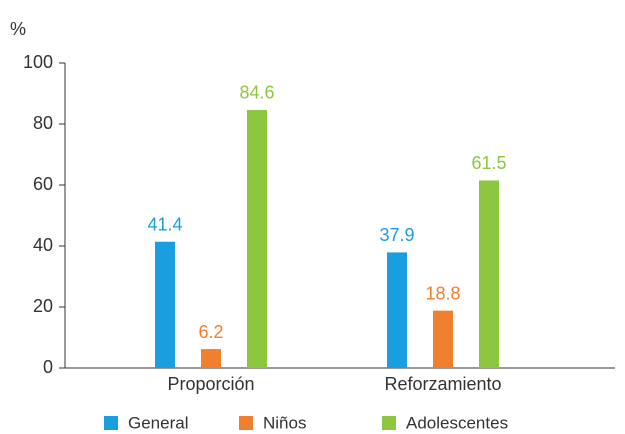  What do you see at coordinates (43, 306) in the screenshot?
I see `y-tick-label: 20` at bounding box center [43, 306].